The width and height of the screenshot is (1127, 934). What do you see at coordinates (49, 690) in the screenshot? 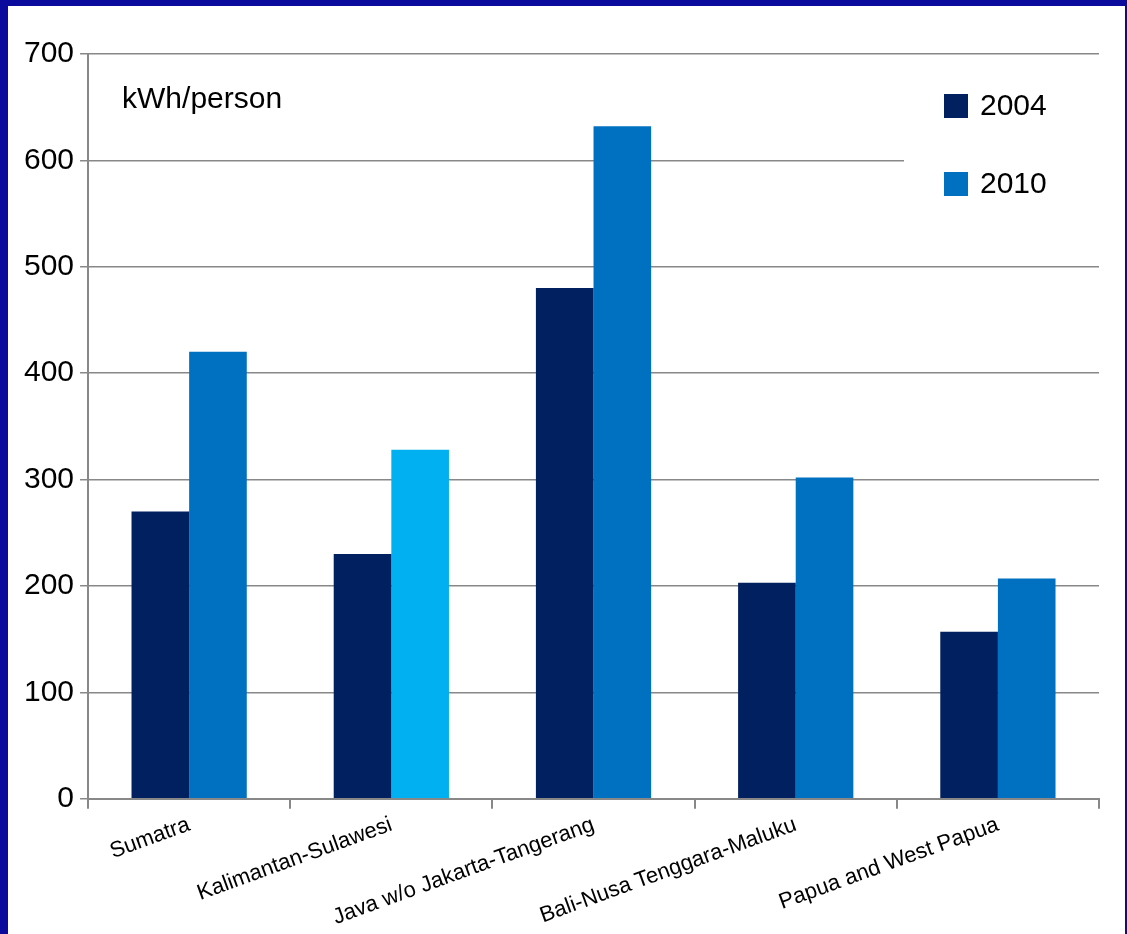
I see `y-tick-label: 100` at bounding box center [49, 690].